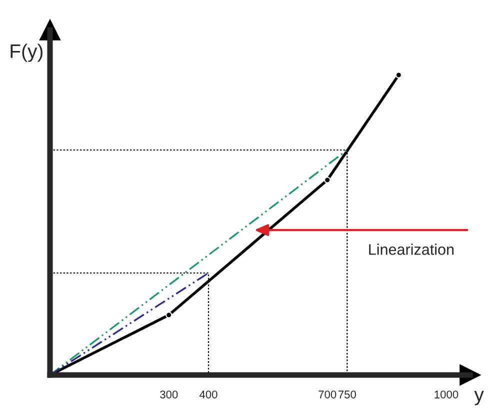  What do you see at coordinates (446, 394) in the screenshot?
I see `x-tick-label: 1000` at bounding box center [446, 394].